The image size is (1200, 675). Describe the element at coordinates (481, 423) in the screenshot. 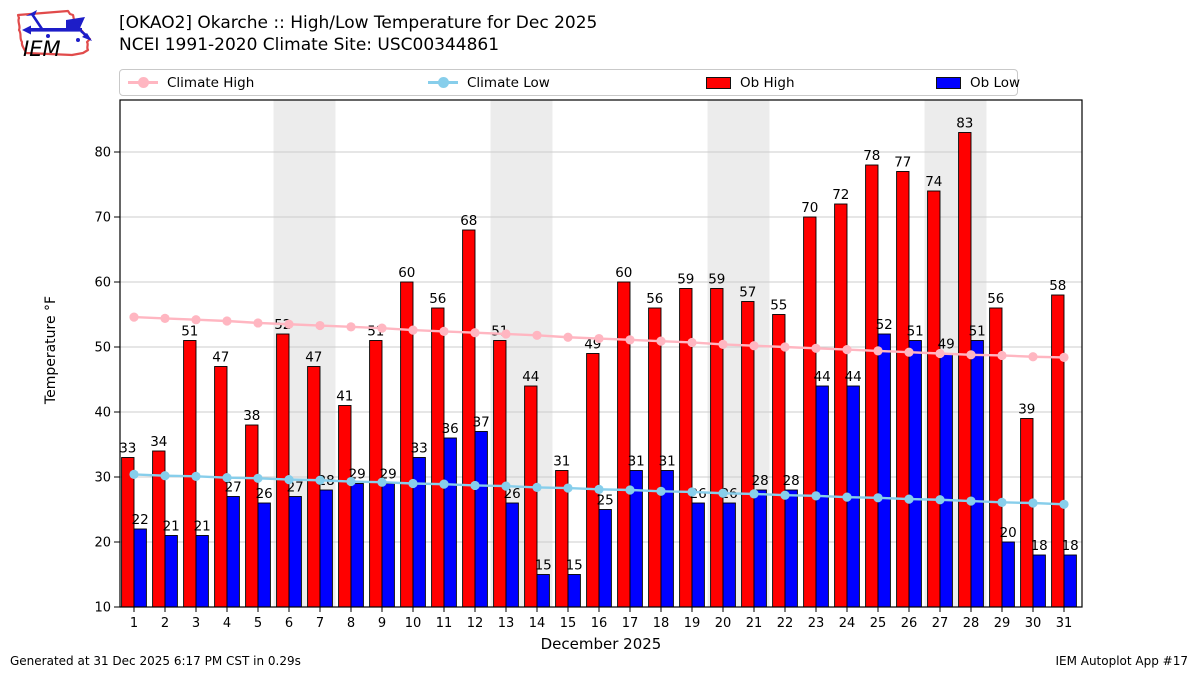

I see `bar-value-label: 37` at that location.